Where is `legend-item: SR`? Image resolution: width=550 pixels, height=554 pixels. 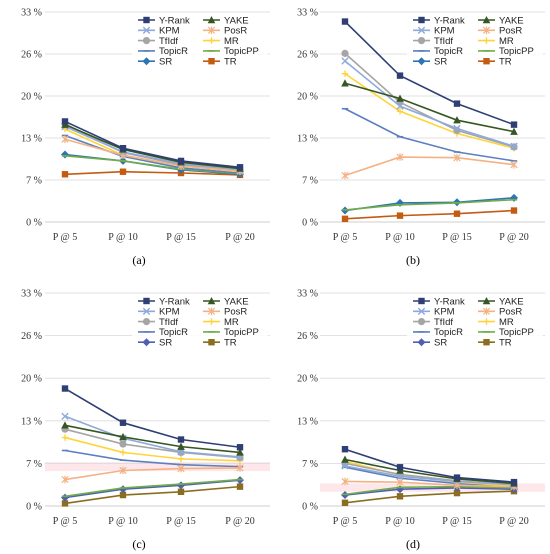
legend-item: SR is located at coordinates (155, 343).